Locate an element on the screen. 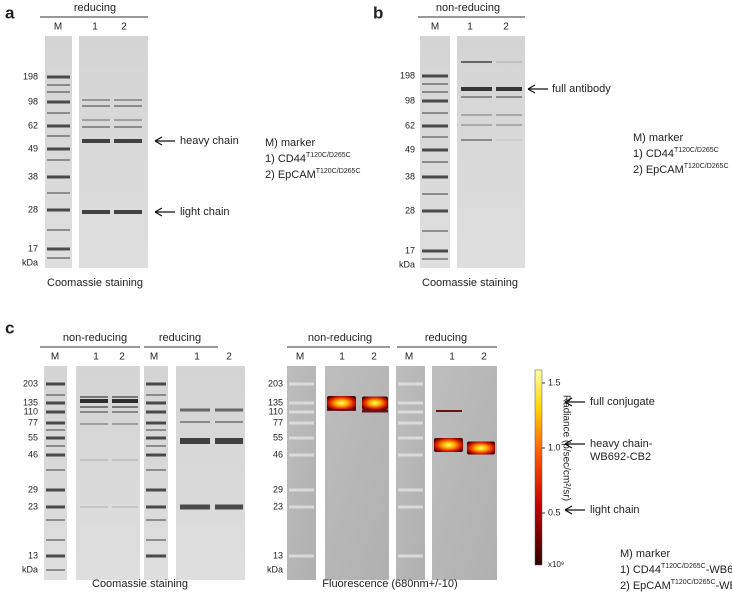  caption: Fluorescence (680nm+/-10) is located at coordinates (389, 584).